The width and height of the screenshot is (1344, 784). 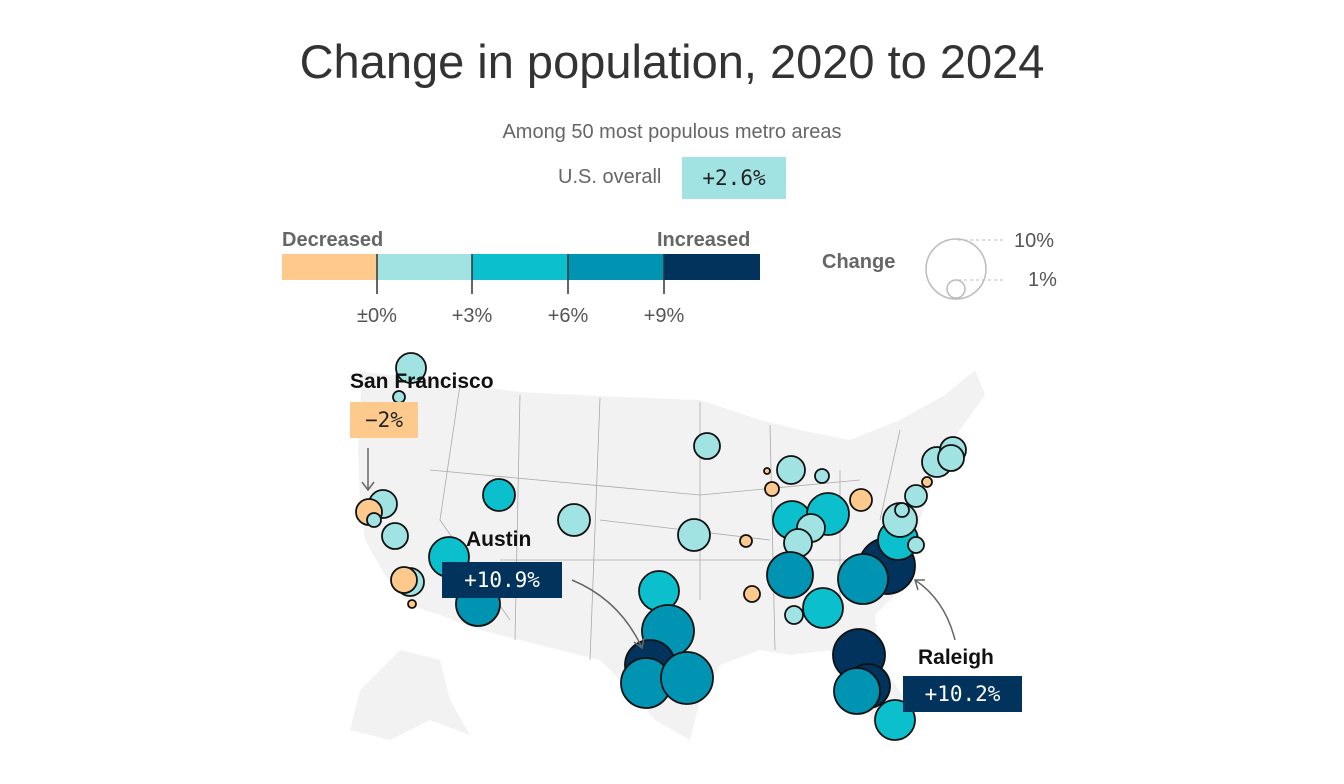 I want to click on arrow-raleigh, so click(x=934, y=610).